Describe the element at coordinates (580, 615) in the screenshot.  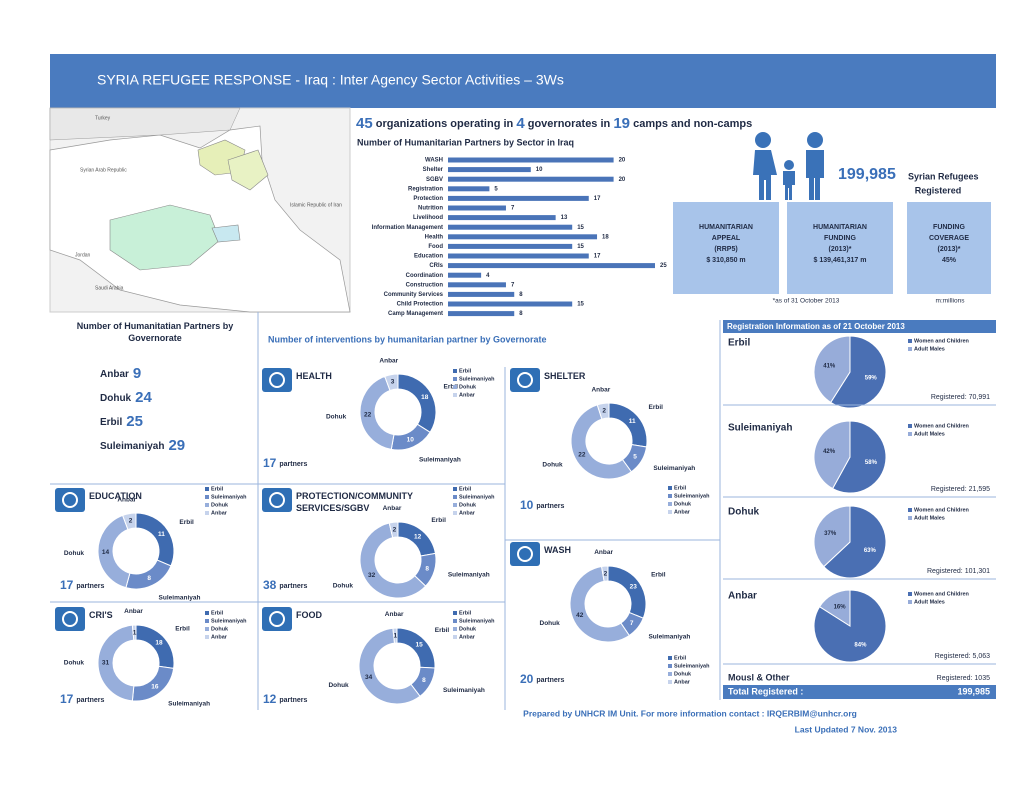
I see `donut-label: 42` at that location.